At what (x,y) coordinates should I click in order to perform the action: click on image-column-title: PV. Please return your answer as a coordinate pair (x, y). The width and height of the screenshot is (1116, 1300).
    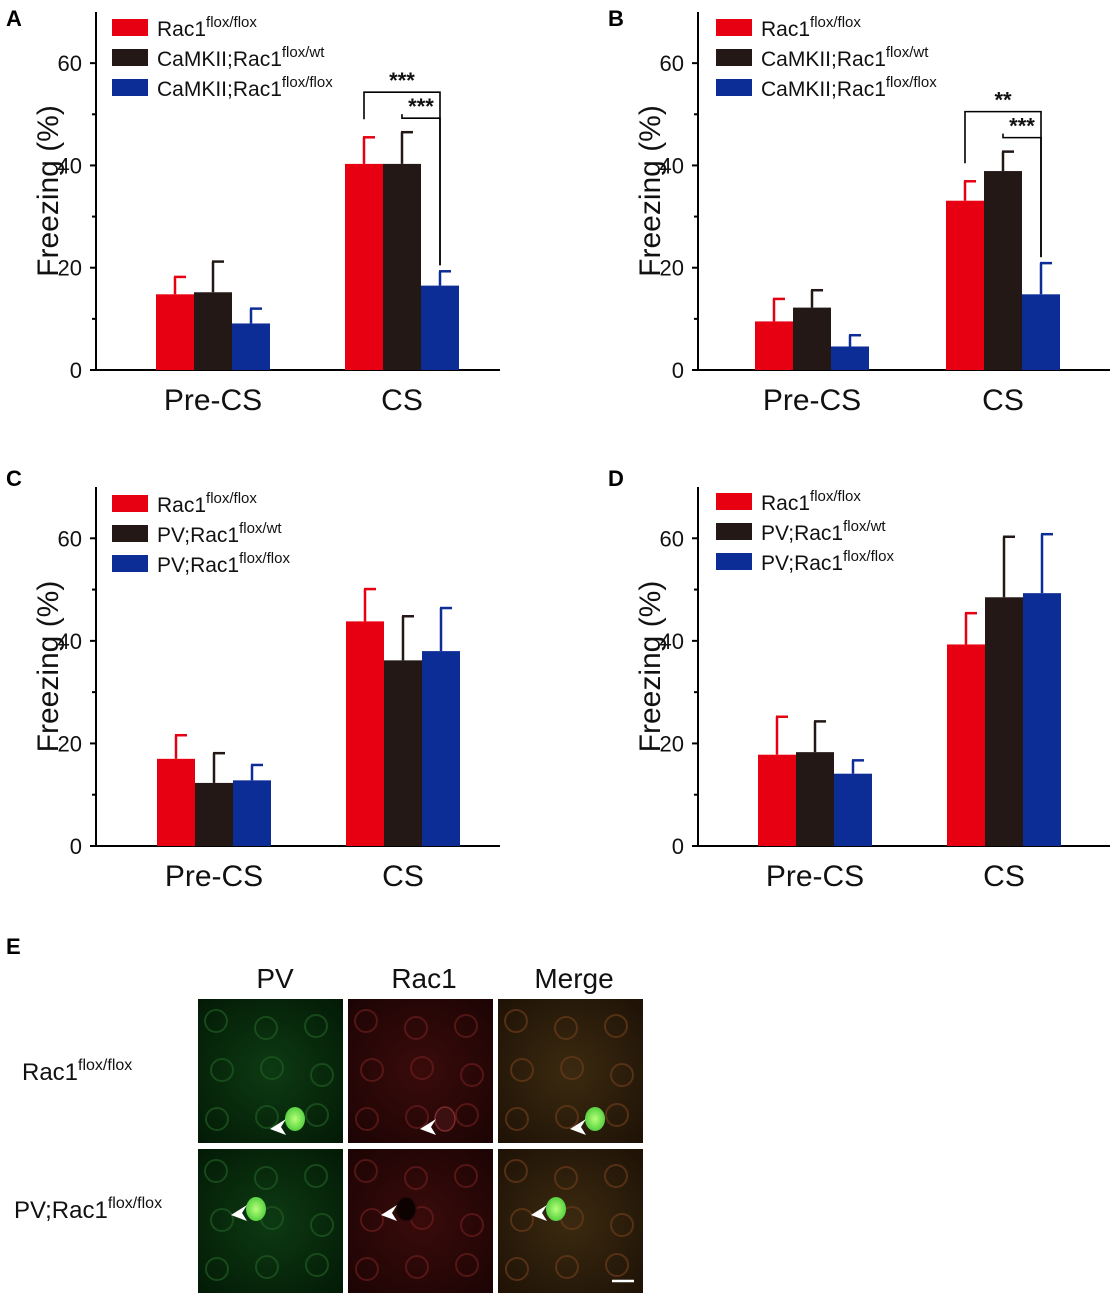
    Looking at the image, I should click on (275, 978).